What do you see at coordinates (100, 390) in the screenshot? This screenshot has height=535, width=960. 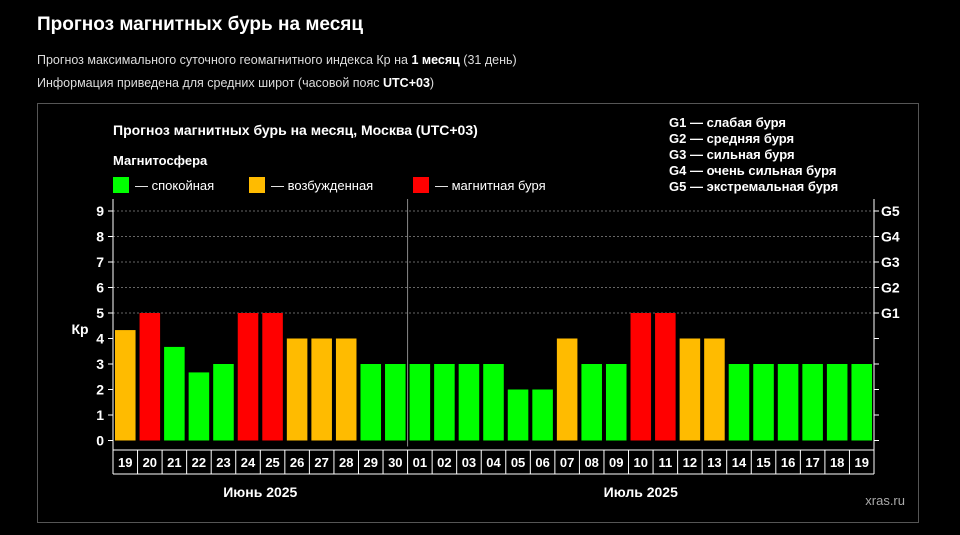 I see `y-tick-label: 2` at bounding box center [100, 390].